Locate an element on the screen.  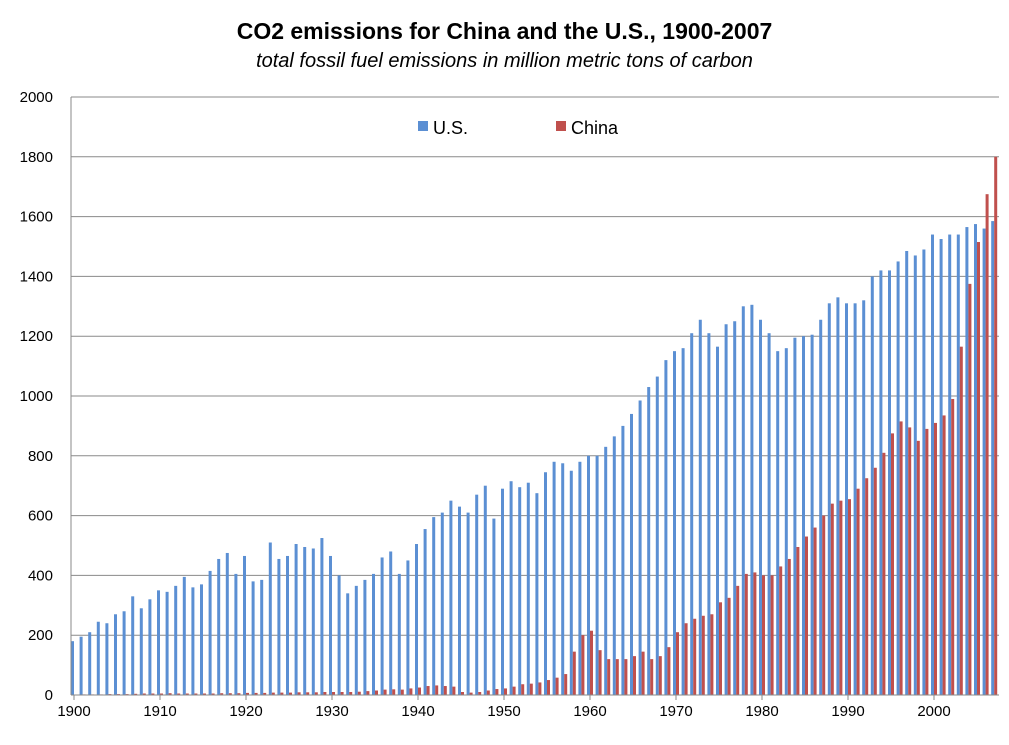
y-tick-label: 1200 is located at coordinates (36, 336).